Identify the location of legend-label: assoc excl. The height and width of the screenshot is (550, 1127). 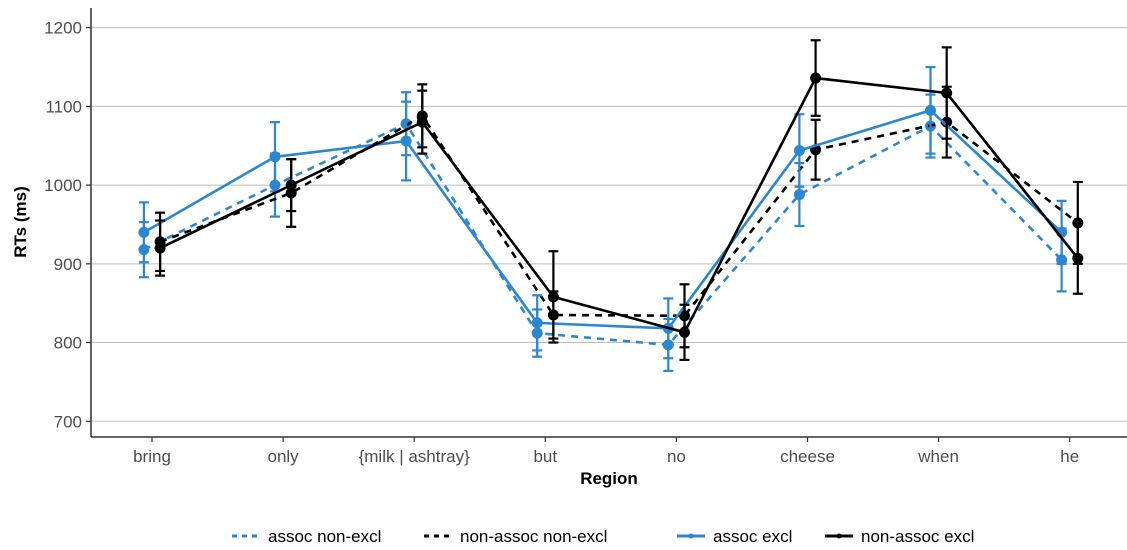
(752, 536).